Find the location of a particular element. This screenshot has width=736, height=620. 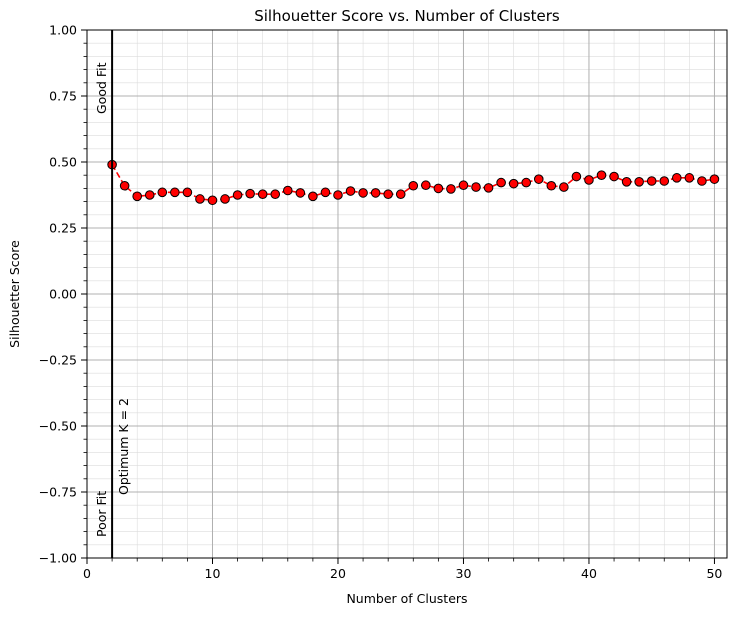

annotation-optimum-k: Optimum K = 2 is located at coordinates (123, 446).